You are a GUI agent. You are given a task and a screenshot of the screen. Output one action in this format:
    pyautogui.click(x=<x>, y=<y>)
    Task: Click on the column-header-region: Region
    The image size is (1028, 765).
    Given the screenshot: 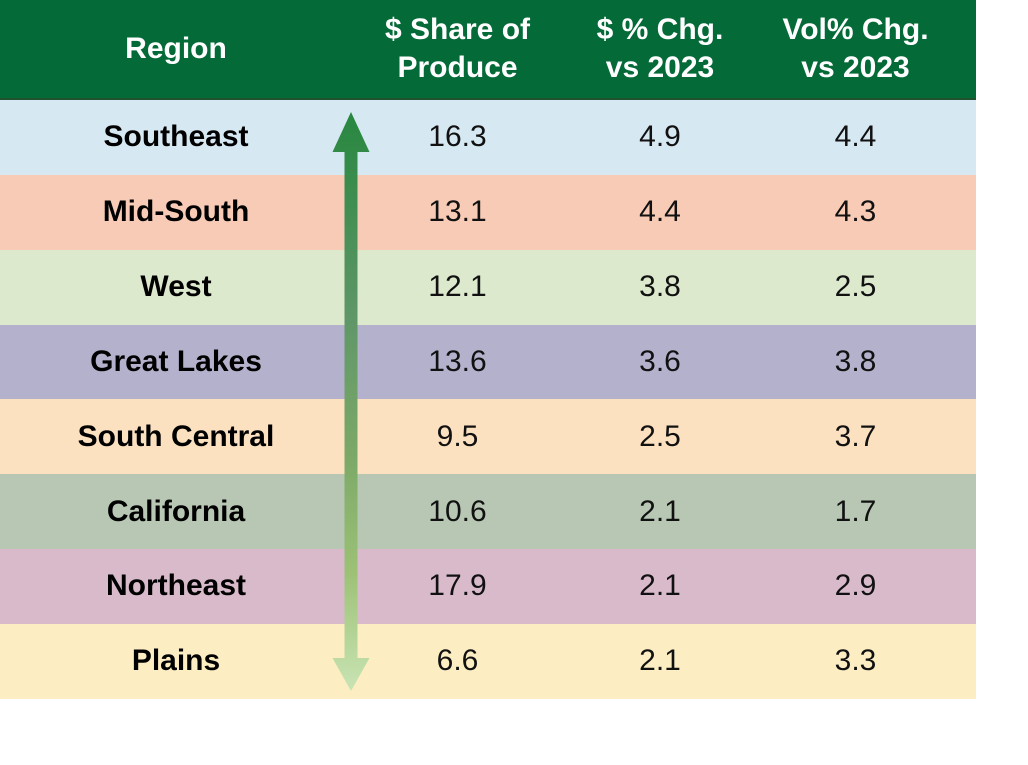 What is the action you would take?
    pyautogui.click(x=165, y=49)
    